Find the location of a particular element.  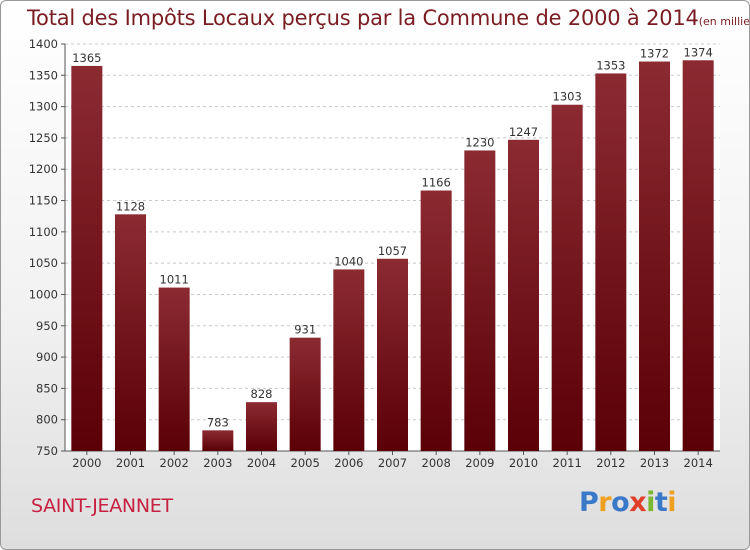

data-label-2013: 1372 is located at coordinates (654, 54).